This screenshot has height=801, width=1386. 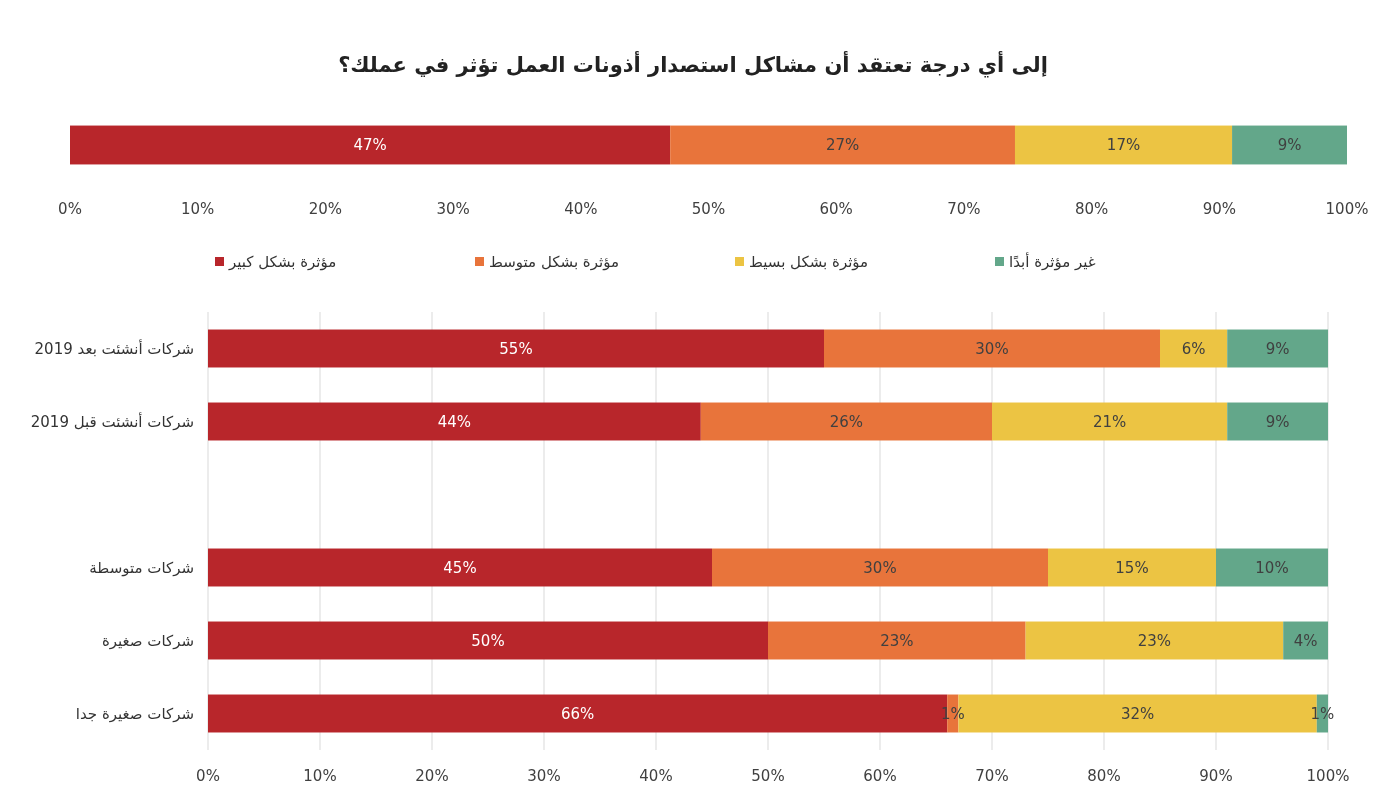 What do you see at coordinates (282, 262) in the screenshot?
I see `legend-label: مؤثرة بشكل كبير` at bounding box center [282, 262].